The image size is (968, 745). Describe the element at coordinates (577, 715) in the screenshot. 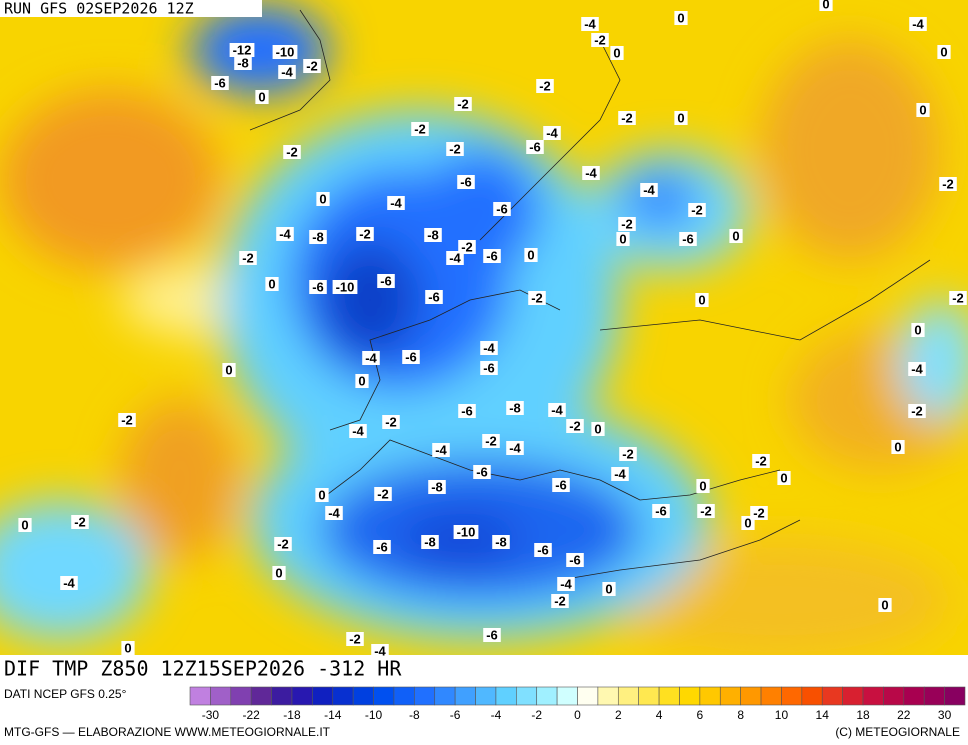

I see `colorbar-tick-label: 0` at that location.